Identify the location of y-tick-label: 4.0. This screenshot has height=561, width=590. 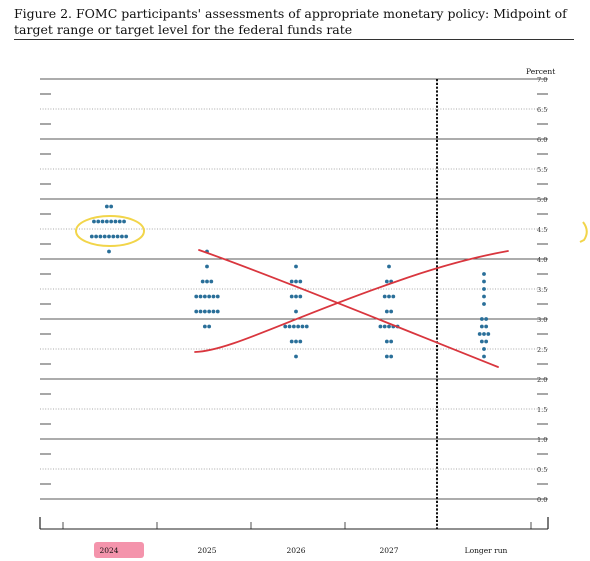
(542, 260).